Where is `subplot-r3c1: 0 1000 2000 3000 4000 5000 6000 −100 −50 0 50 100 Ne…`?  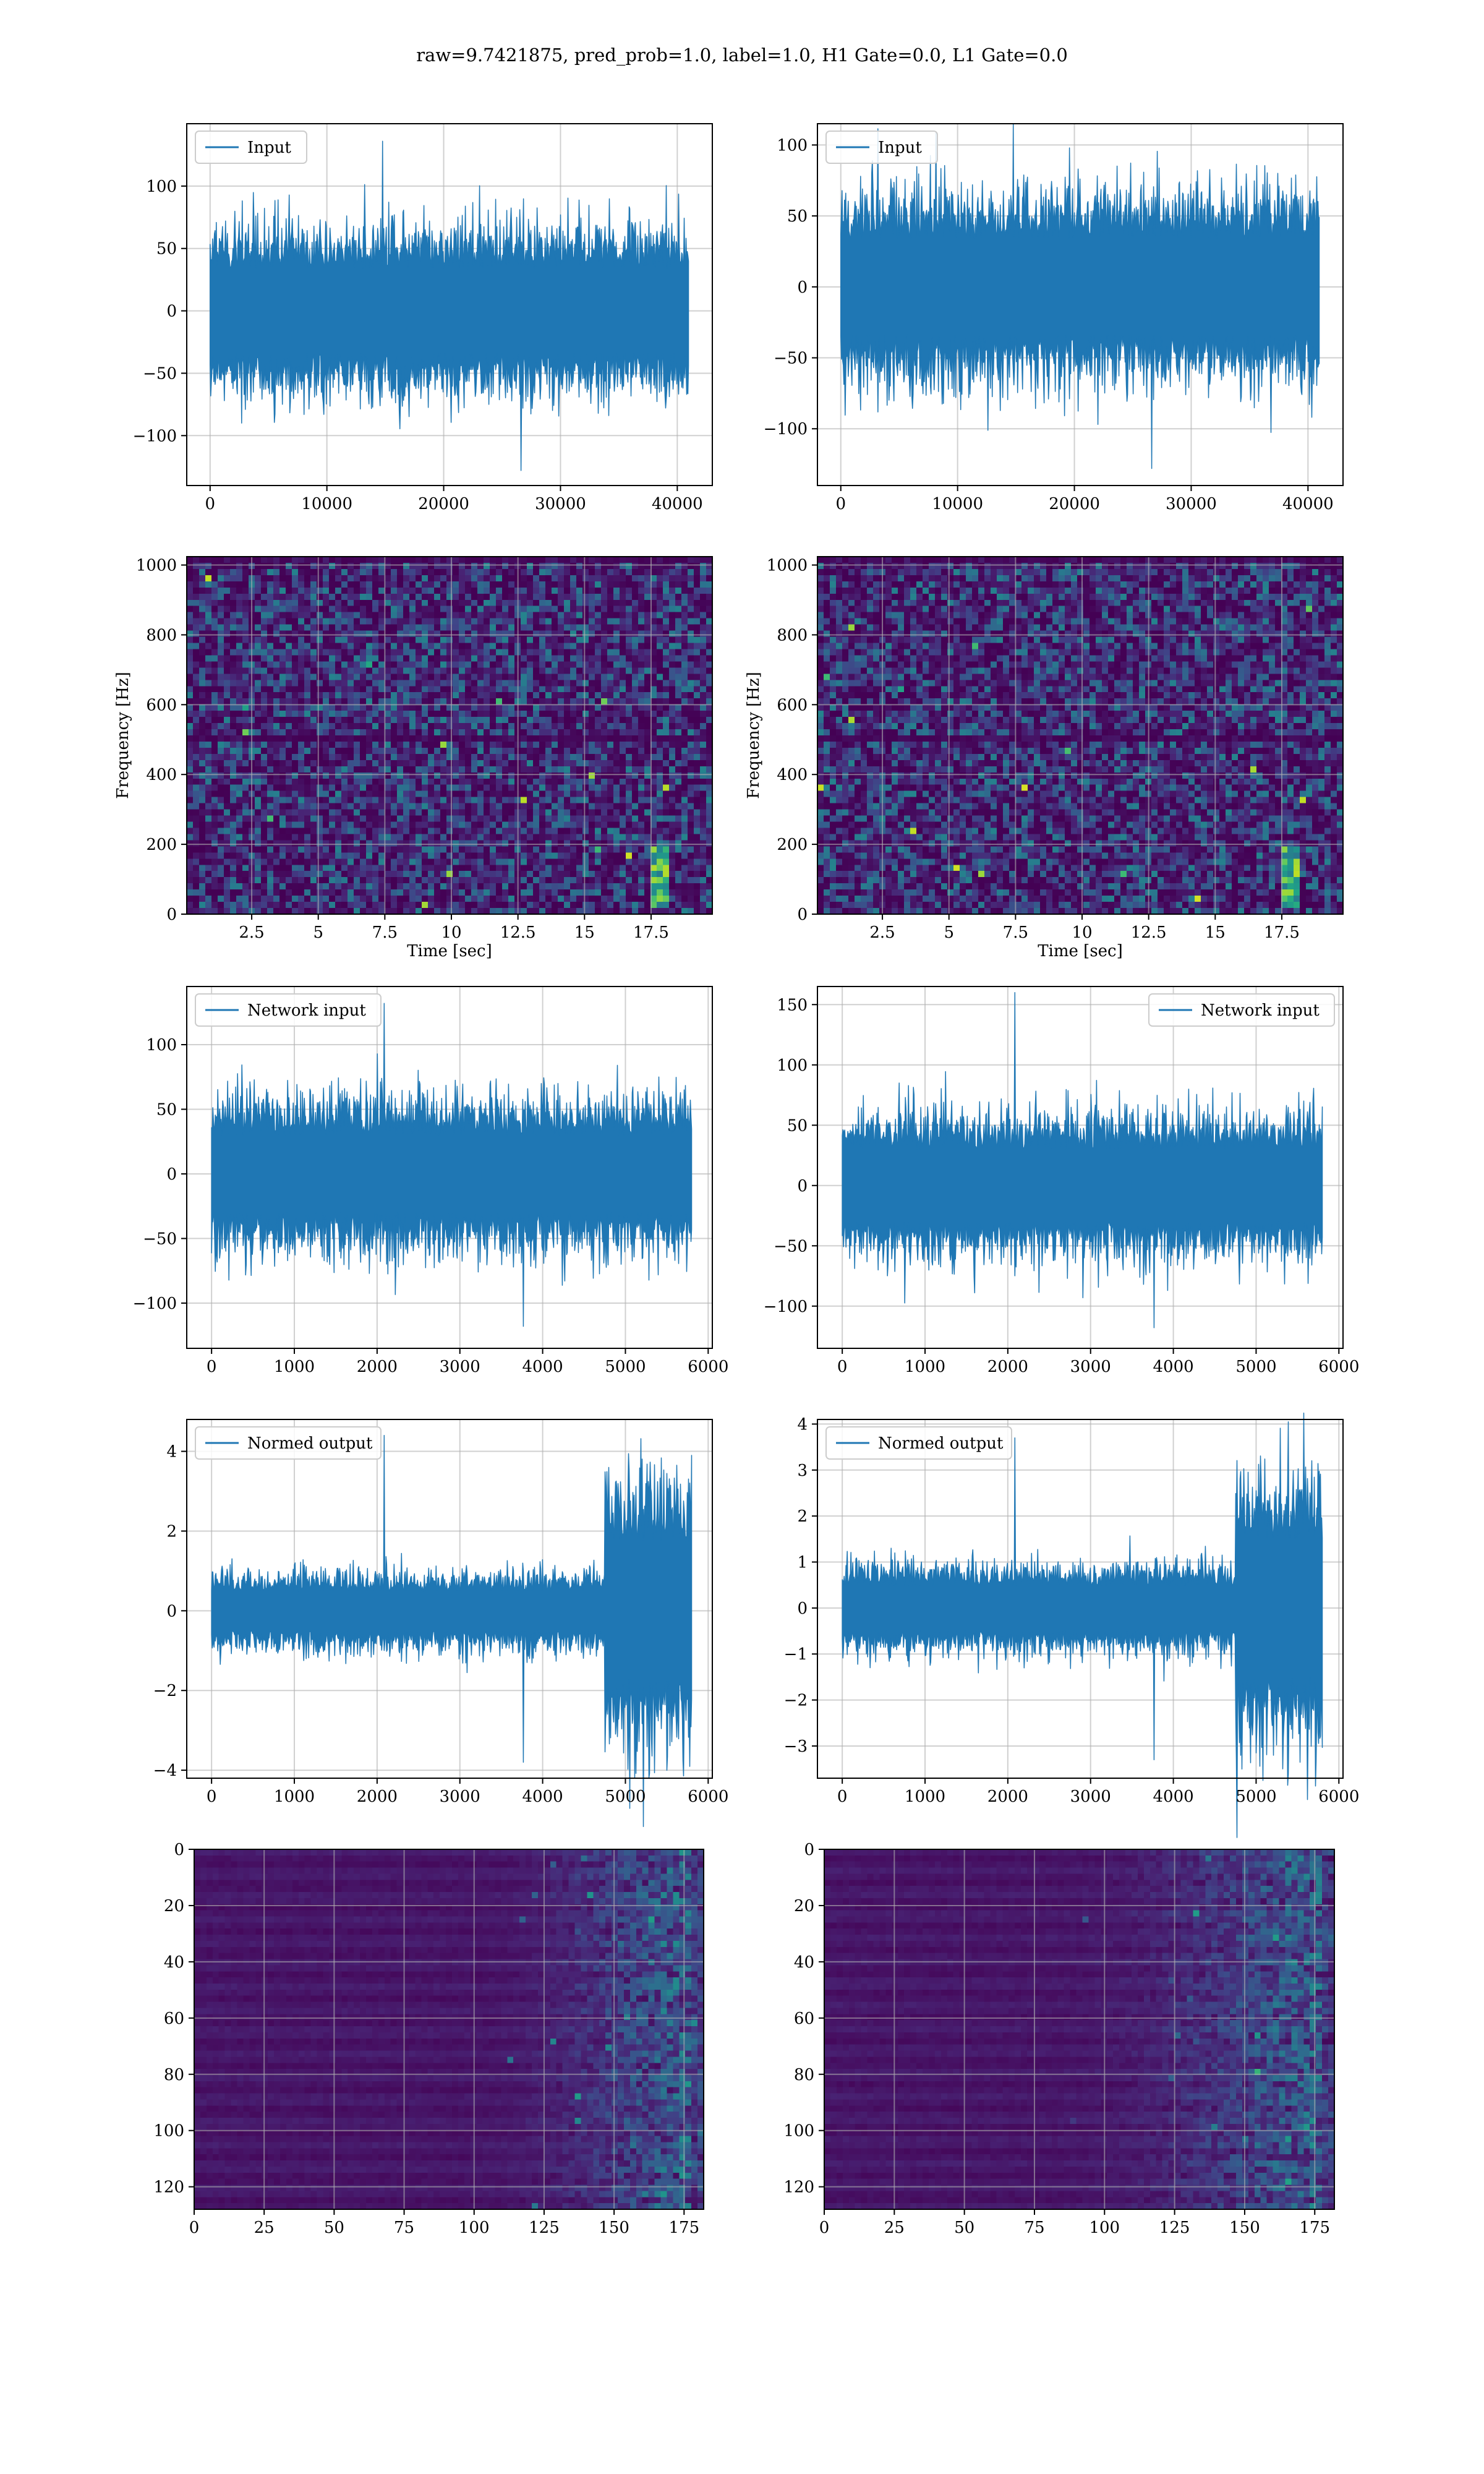 subplot-r3c1: 0 1000 2000 3000 4000 5000 6000 −100 −50 0 50 100 Ne… is located at coordinates (430, 1181).